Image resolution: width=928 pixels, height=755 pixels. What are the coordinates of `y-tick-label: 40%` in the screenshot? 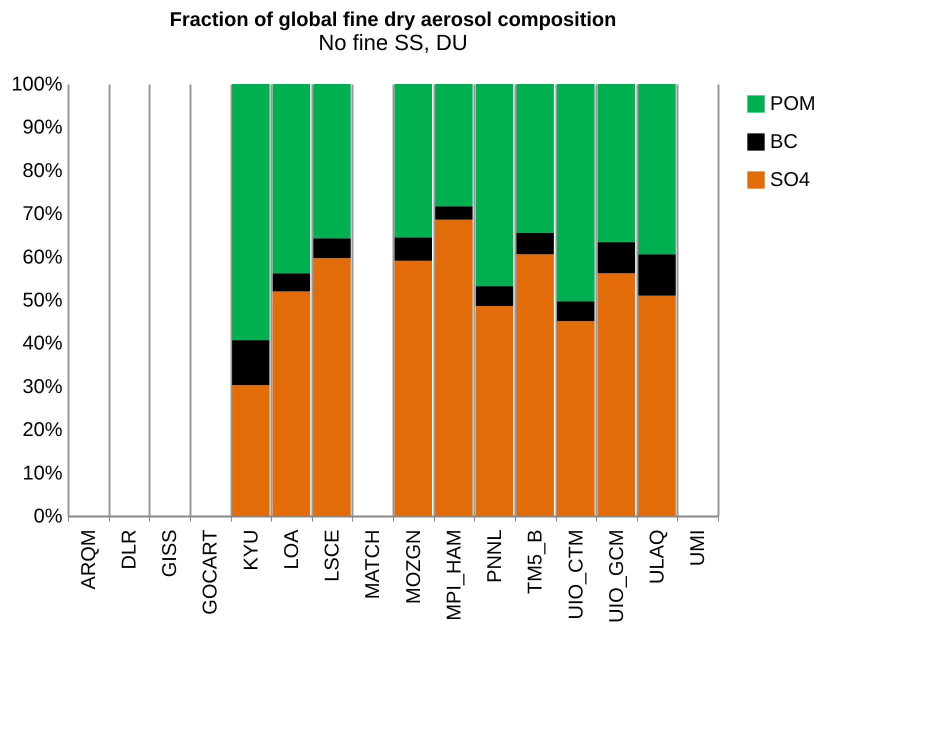 It's located at (42, 343).